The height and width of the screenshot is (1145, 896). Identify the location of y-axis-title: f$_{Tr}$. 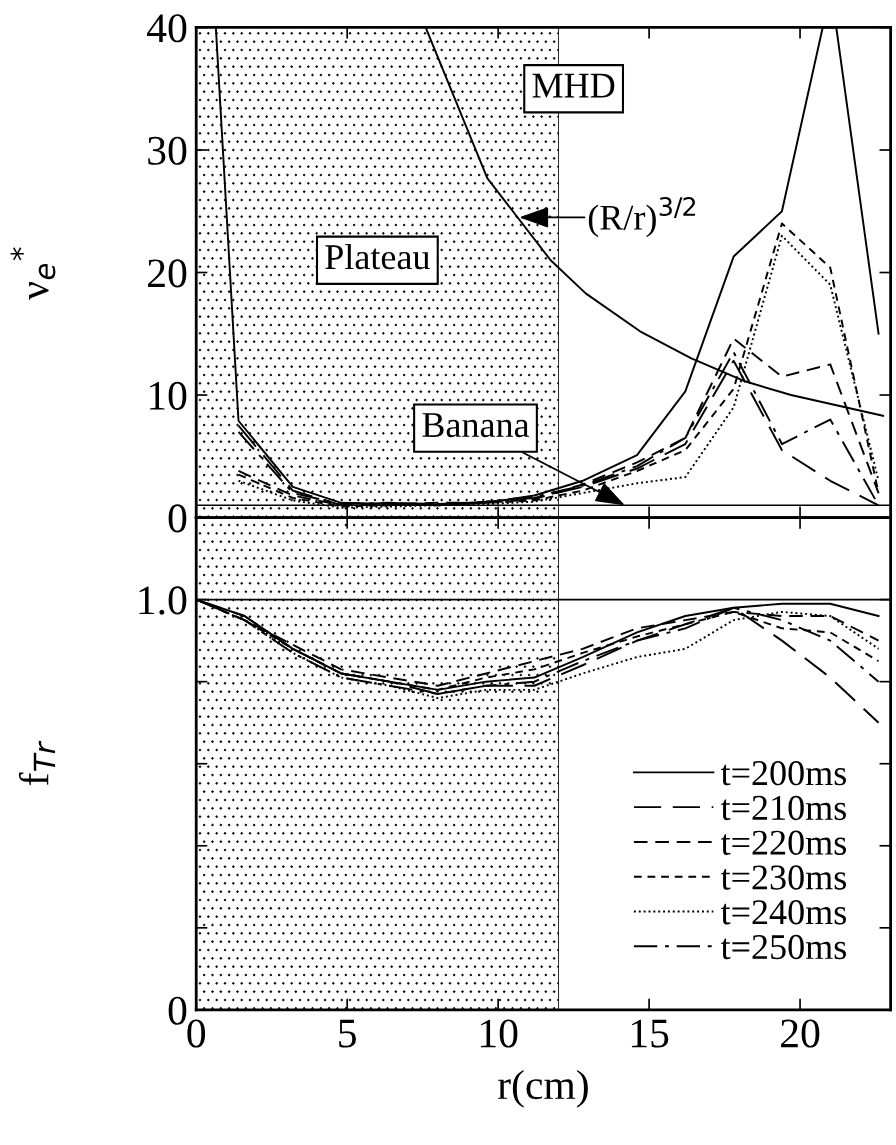
(37, 763).